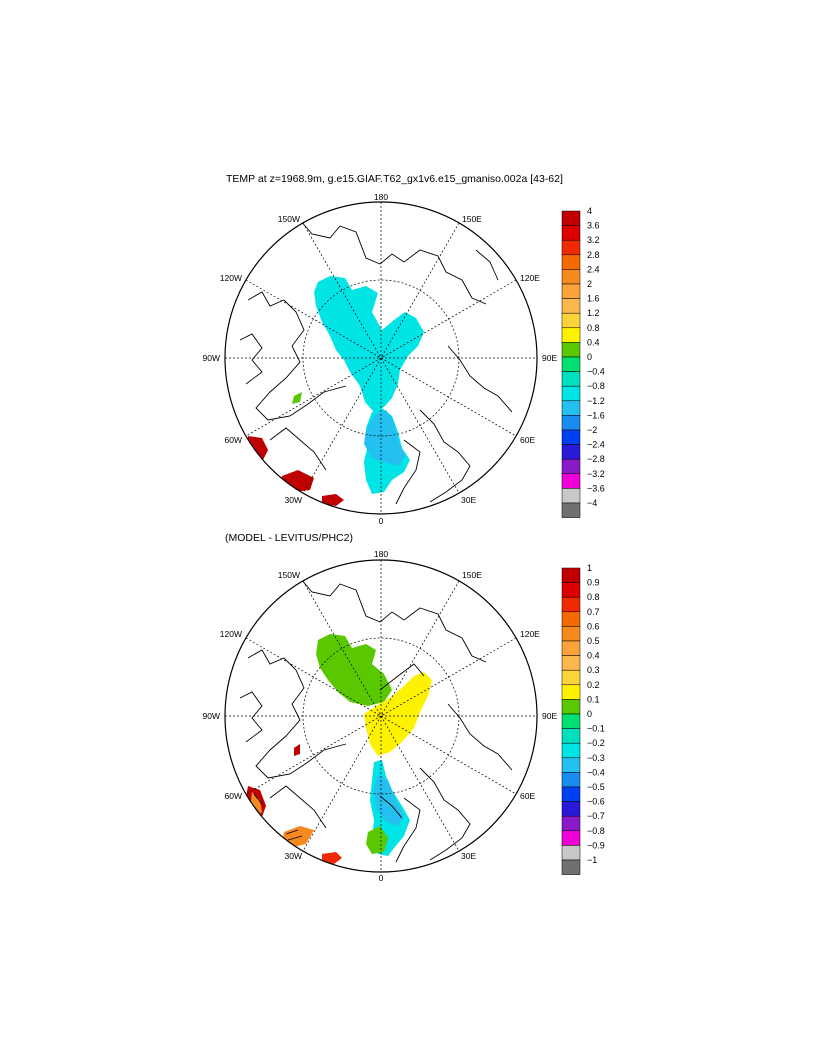 The image size is (818, 1055). I want to click on field-red-region-south, so click(332, 858).